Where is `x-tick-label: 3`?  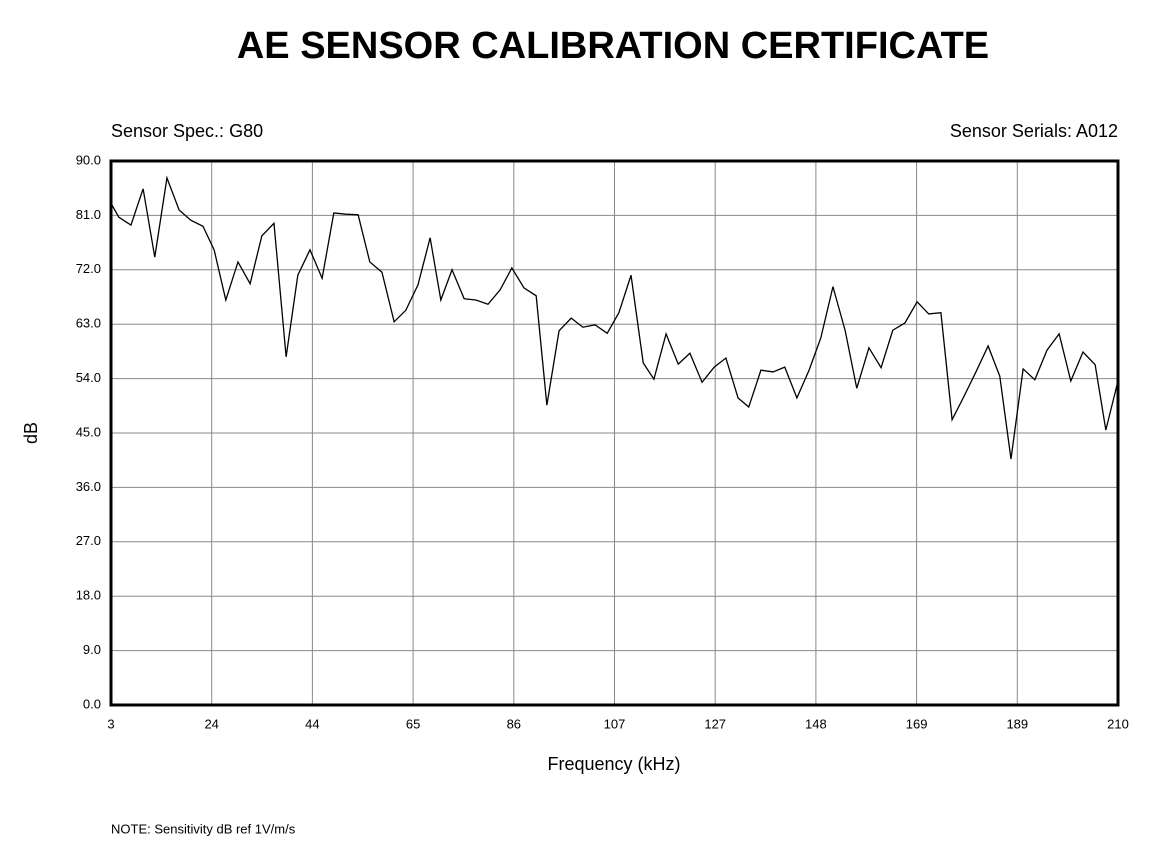
x-tick-label: 3 is located at coordinates (110, 723).